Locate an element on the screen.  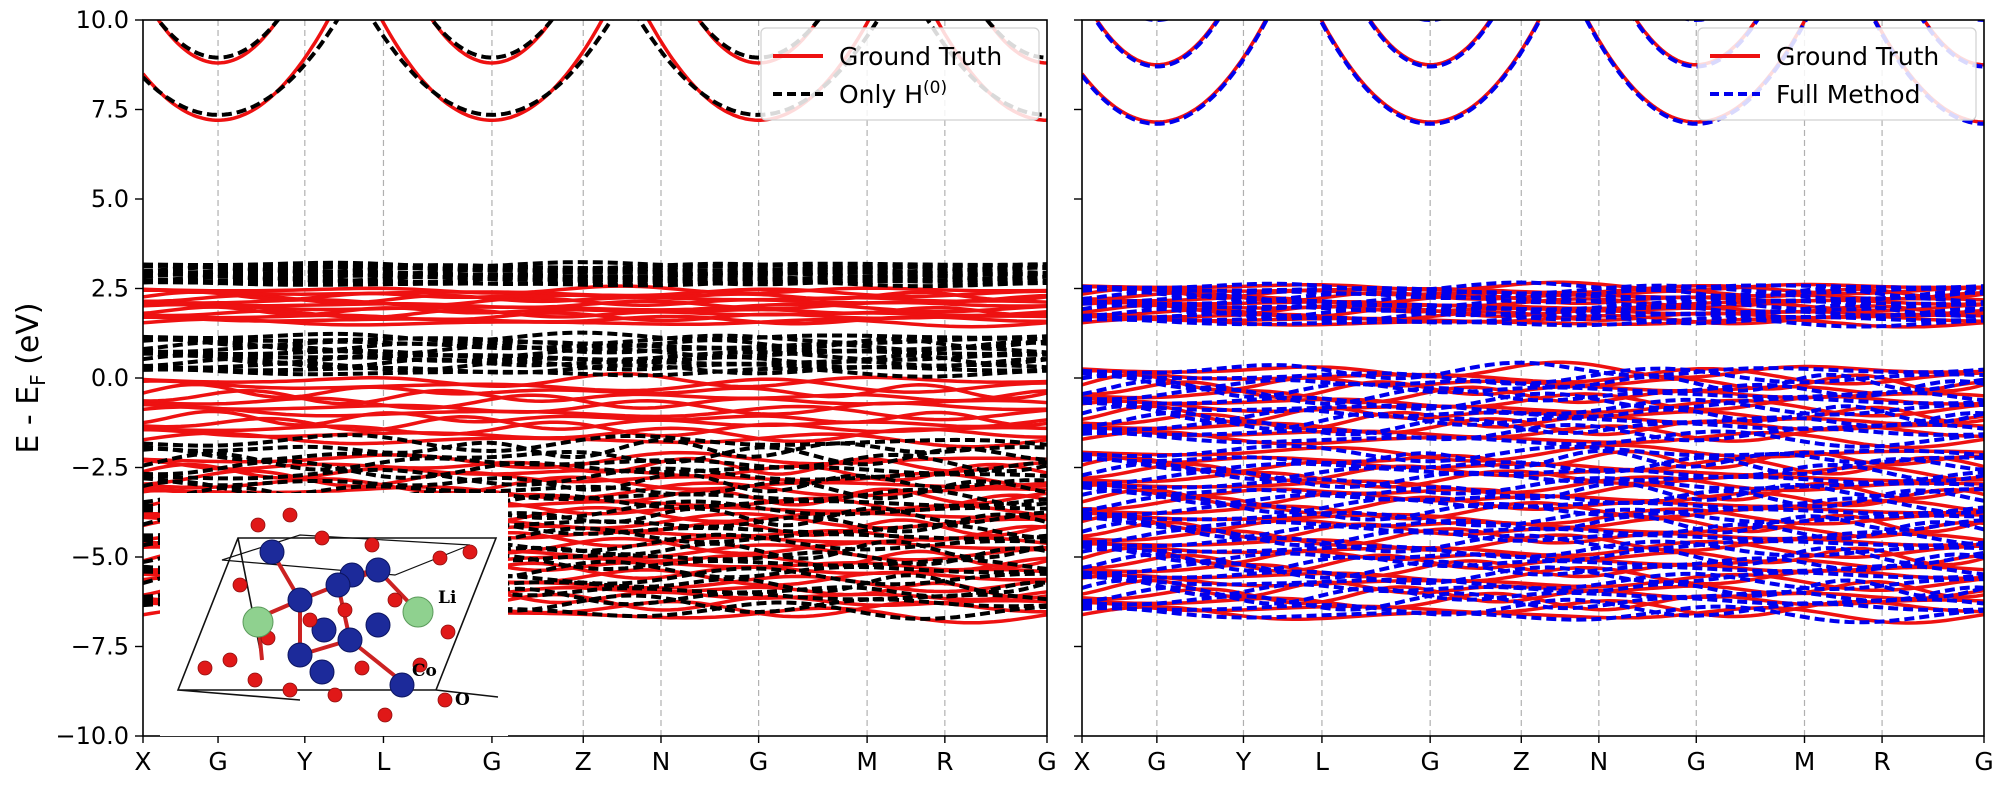
crystal-structure-inset: Li Co O is located at coordinates (334, 614).